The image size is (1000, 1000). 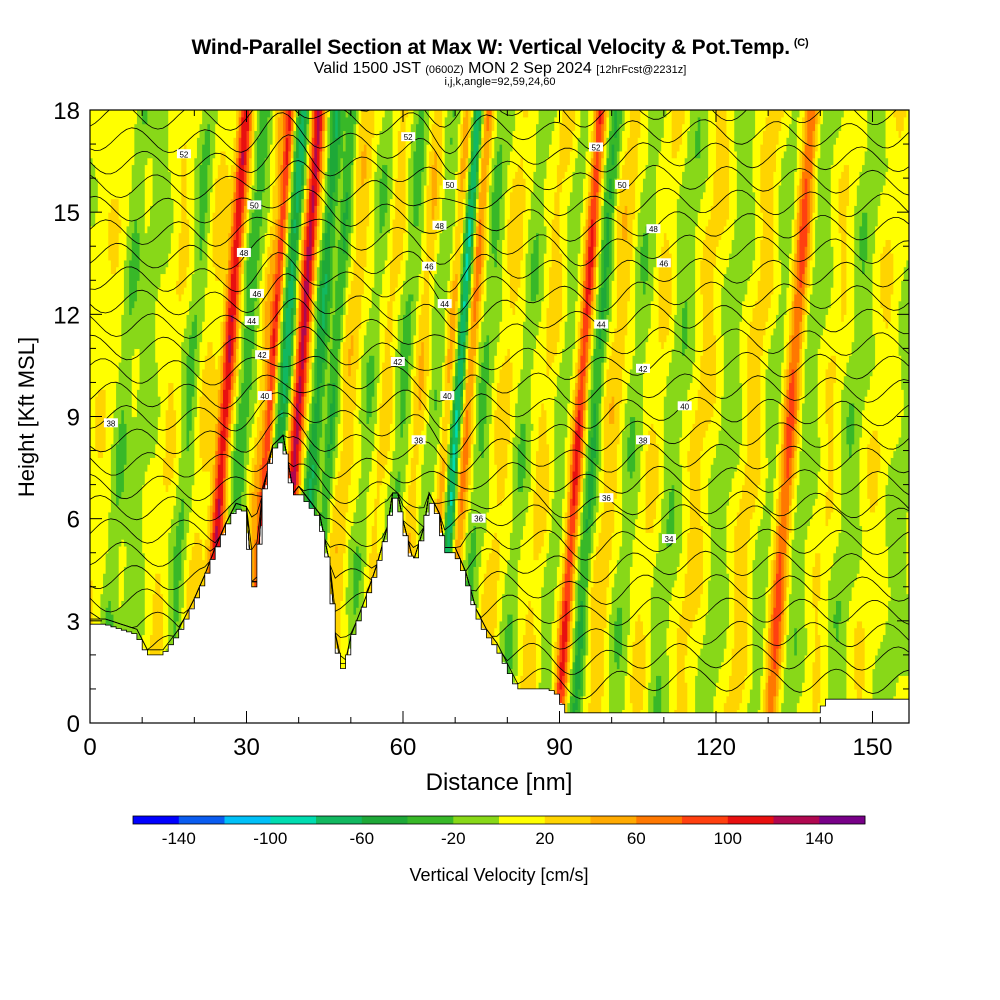 What do you see at coordinates (403, 747) in the screenshot?
I see `x-tick-label: 60` at bounding box center [403, 747].